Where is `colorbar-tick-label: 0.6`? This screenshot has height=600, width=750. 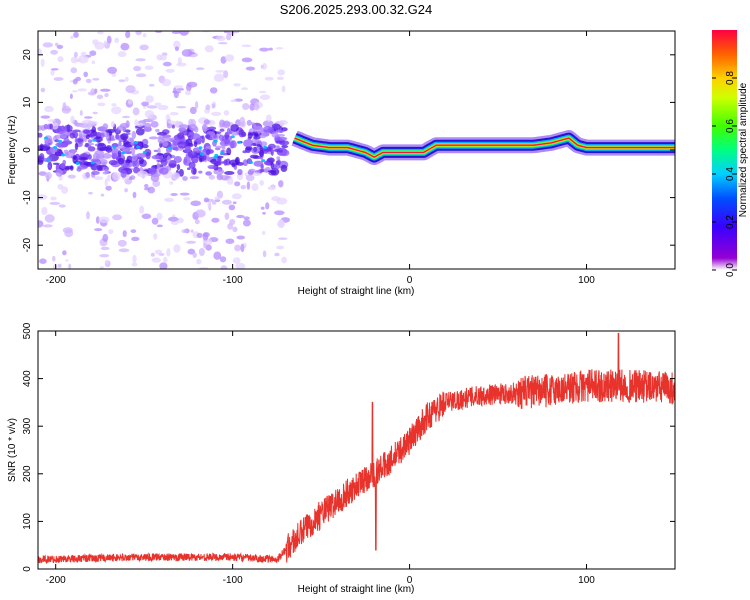 colorbar-tick-label: 0.6 is located at coordinates (730, 126).